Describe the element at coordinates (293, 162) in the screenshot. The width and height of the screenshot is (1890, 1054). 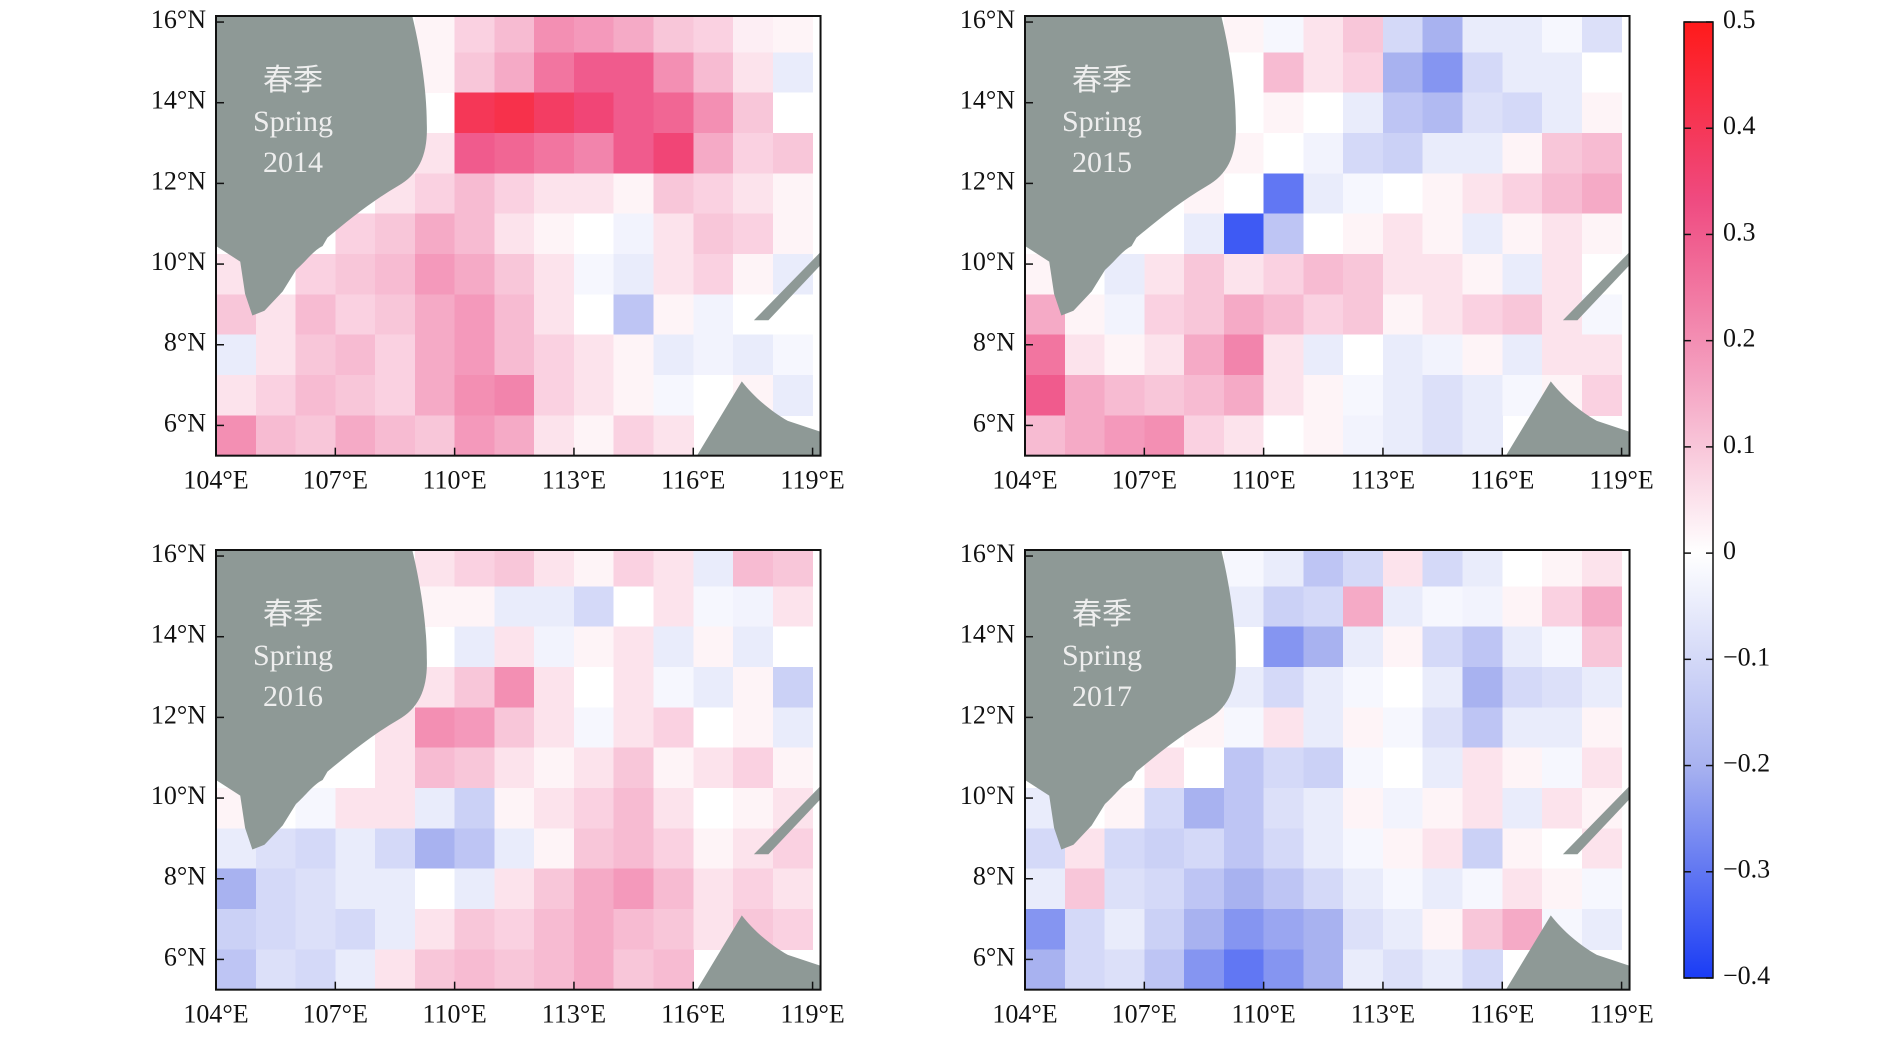
I see `panel-label: 2014` at that location.